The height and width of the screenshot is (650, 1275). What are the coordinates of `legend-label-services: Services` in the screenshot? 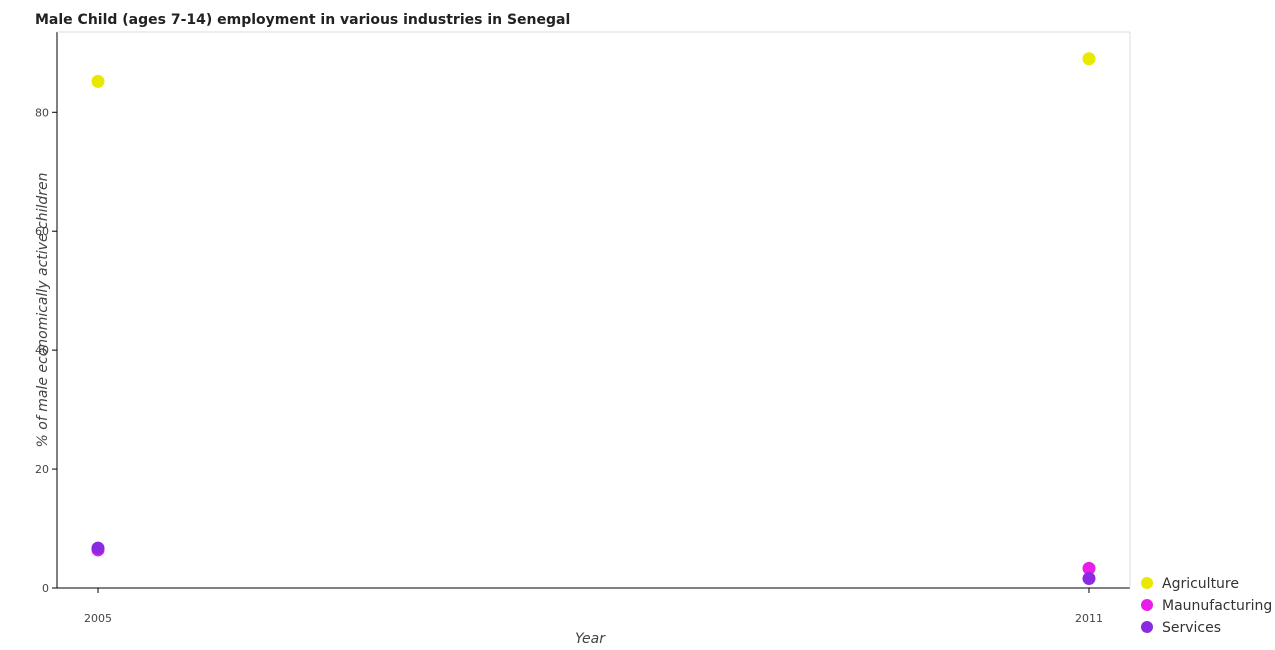 It's located at (1191, 628).